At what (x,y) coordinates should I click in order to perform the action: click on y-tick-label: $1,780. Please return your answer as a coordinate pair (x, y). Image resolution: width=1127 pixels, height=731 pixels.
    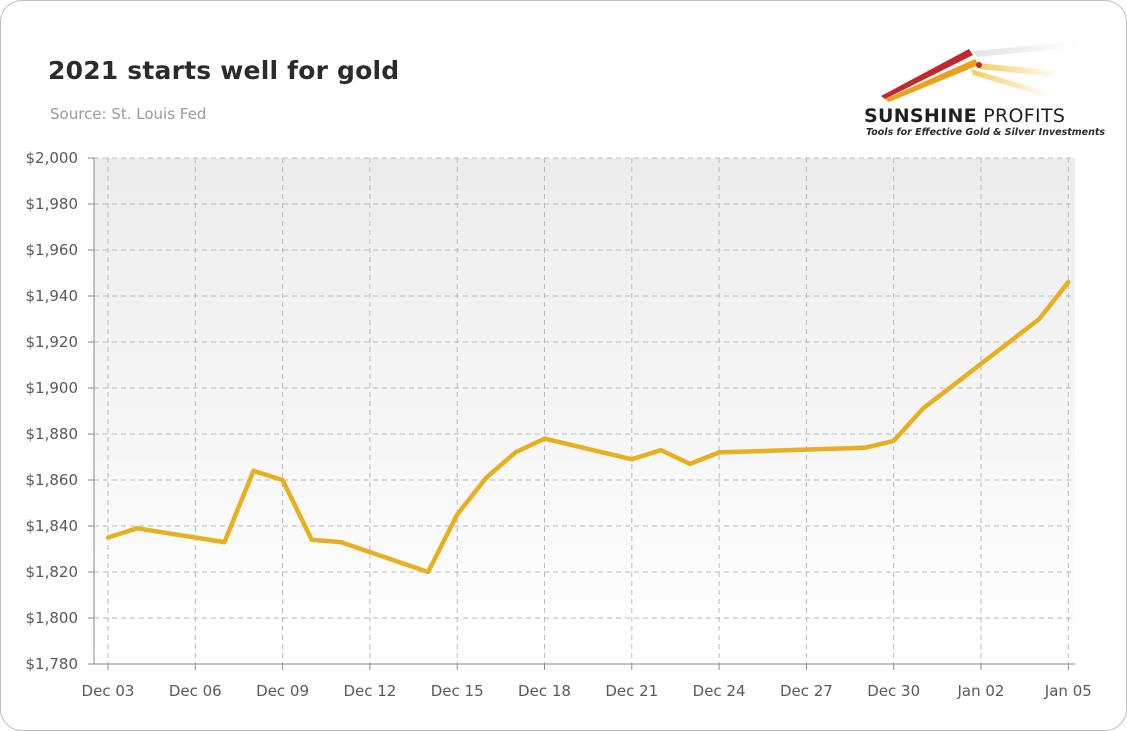
    Looking at the image, I should click on (52, 664).